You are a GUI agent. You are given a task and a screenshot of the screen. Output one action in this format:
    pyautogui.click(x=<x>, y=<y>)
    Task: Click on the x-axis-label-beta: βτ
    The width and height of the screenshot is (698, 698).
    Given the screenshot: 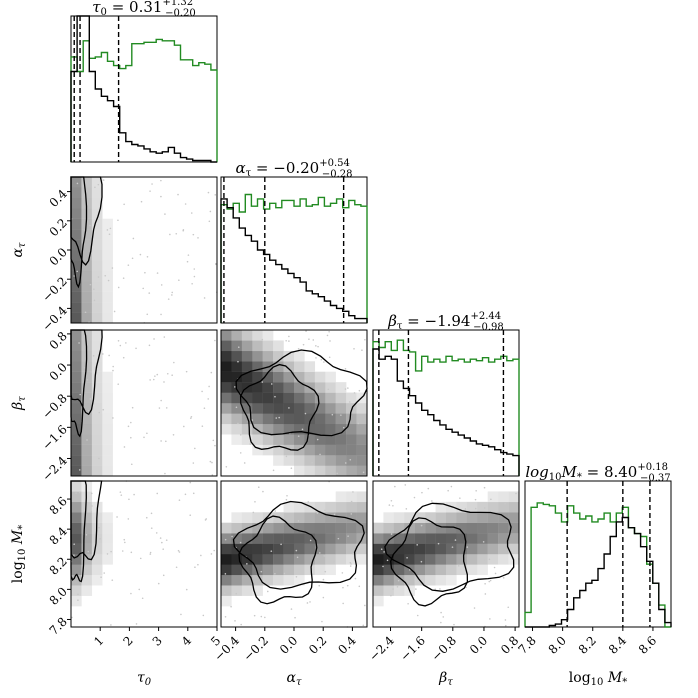 What is the action you would take?
    pyautogui.click(x=445, y=679)
    